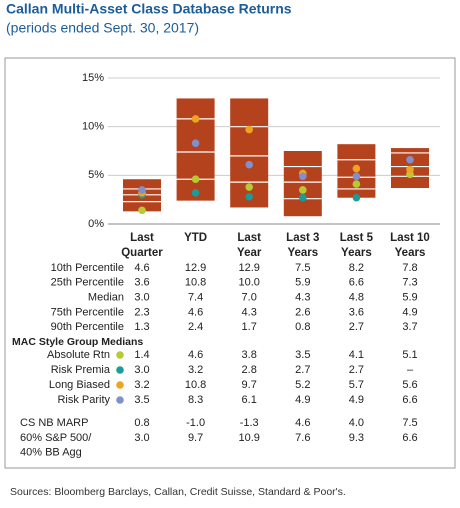 The height and width of the screenshot is (508, 460). Describe the element at coordinates (195, 400) in the screenshot. I see `cell: 8.3` at that location.